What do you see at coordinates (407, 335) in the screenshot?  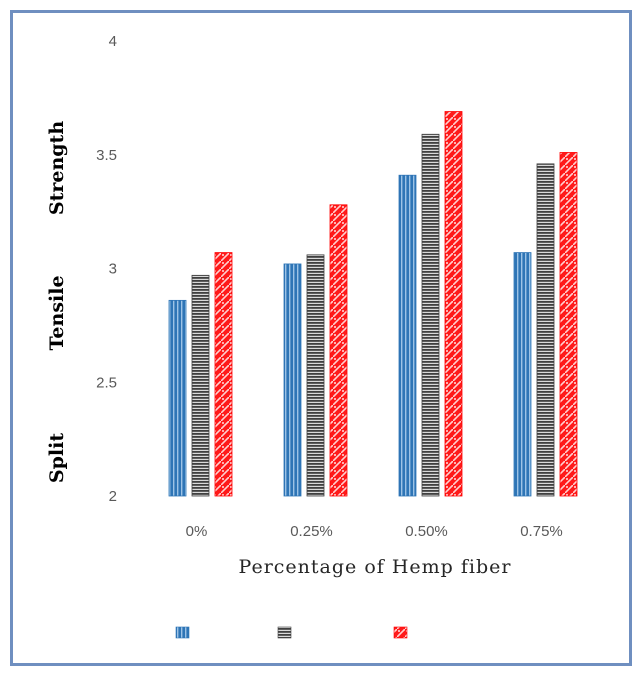 I see `bar-series-1-0.50%` at bounding box center [407, 335].